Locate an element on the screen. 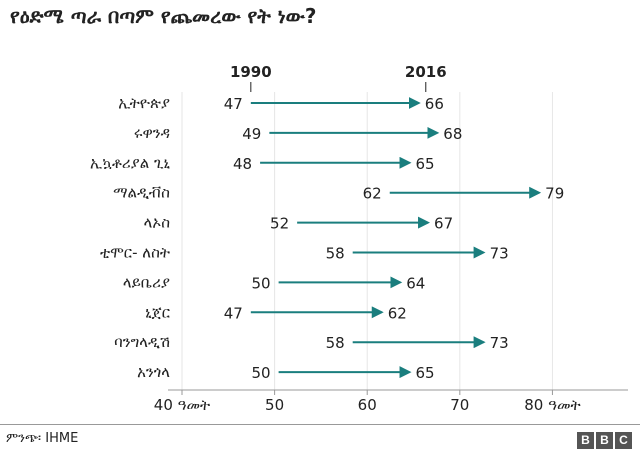 This screenshot has width=640, height=452. bbc-logo-letter-2: B is located at coordinates (604, 440).